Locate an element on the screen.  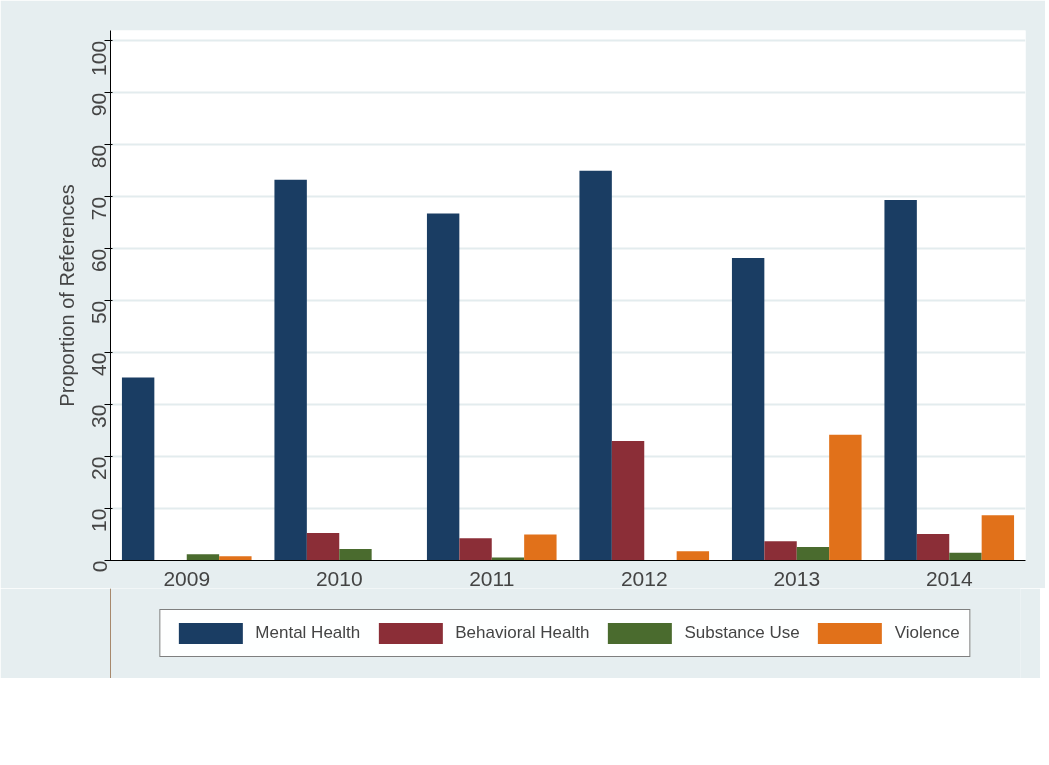
legend-label: Behavioral Health is located at coordinates (522, 633).